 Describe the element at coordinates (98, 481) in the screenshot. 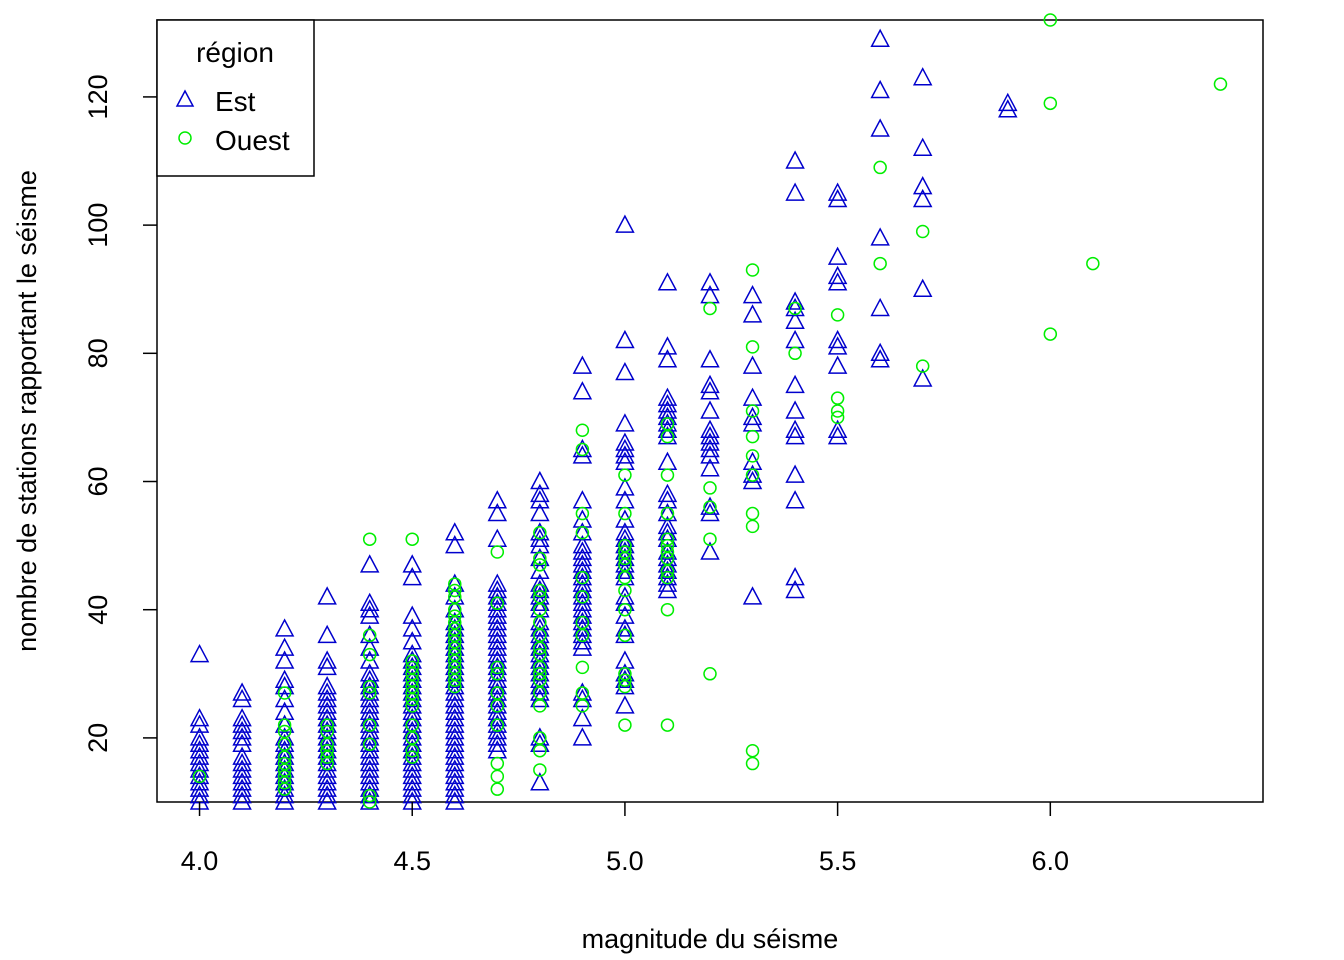

I see `y-tick-label: 60` at that location.